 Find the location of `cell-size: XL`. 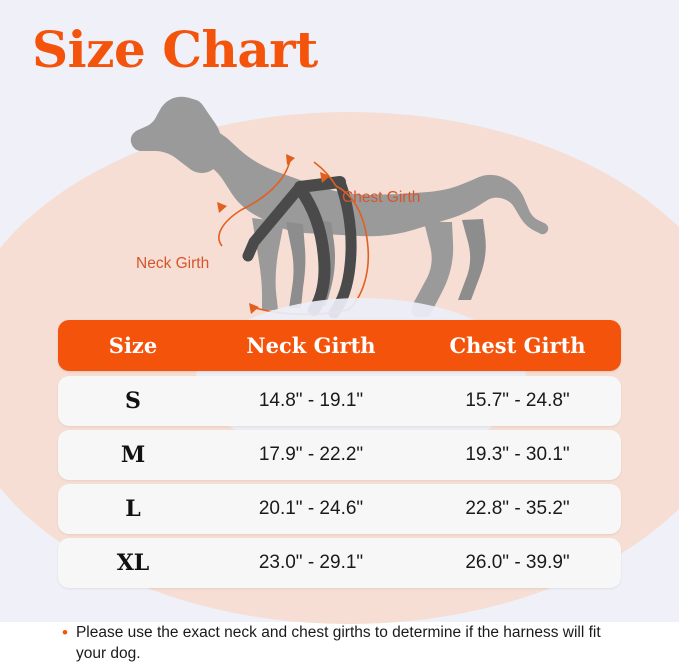

cell-size: XL is located at coordinates (133, 563).